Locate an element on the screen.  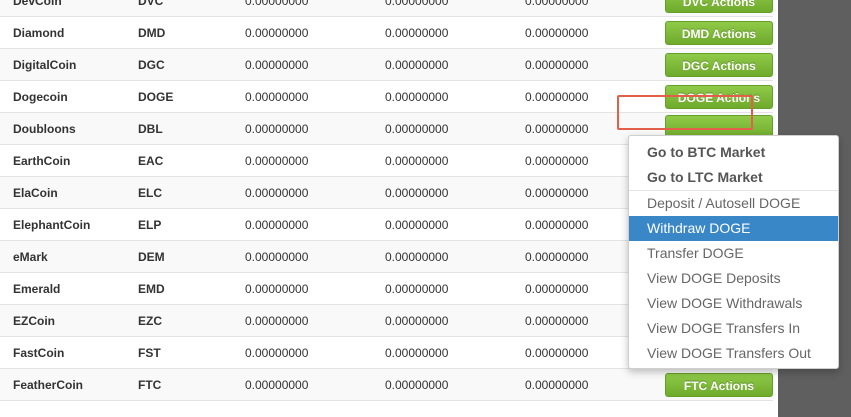
coin-name: FeatherCoin is located at coordinates (69, 384).